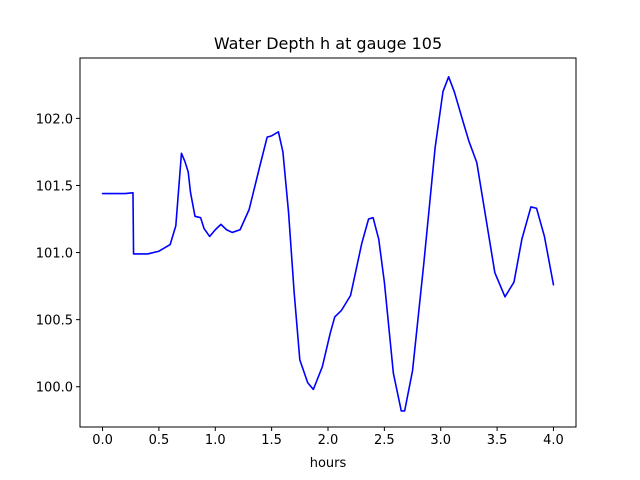  I want to click on x-tick-label: 2.5, so click(384, 440).